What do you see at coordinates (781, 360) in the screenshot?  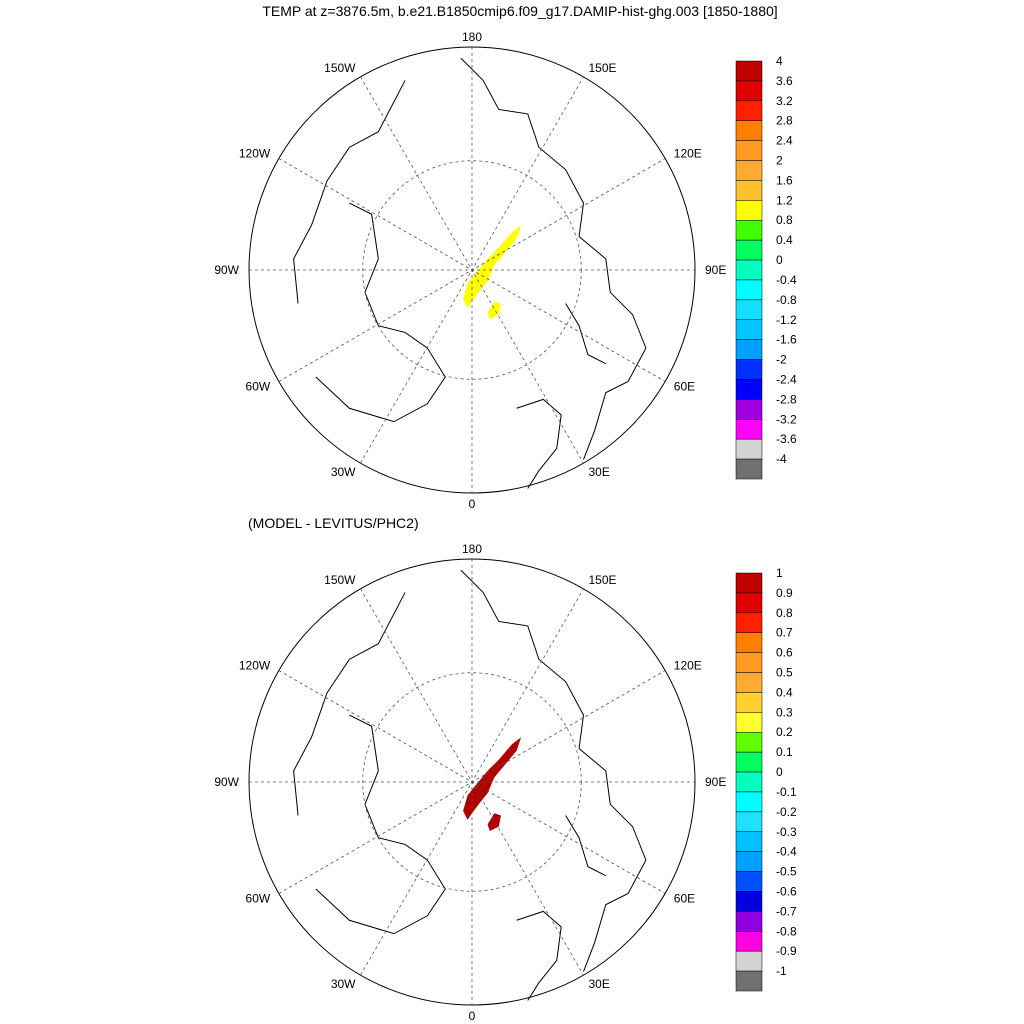 I see `colorbar-label: -2` at bounding box center [781, 360].